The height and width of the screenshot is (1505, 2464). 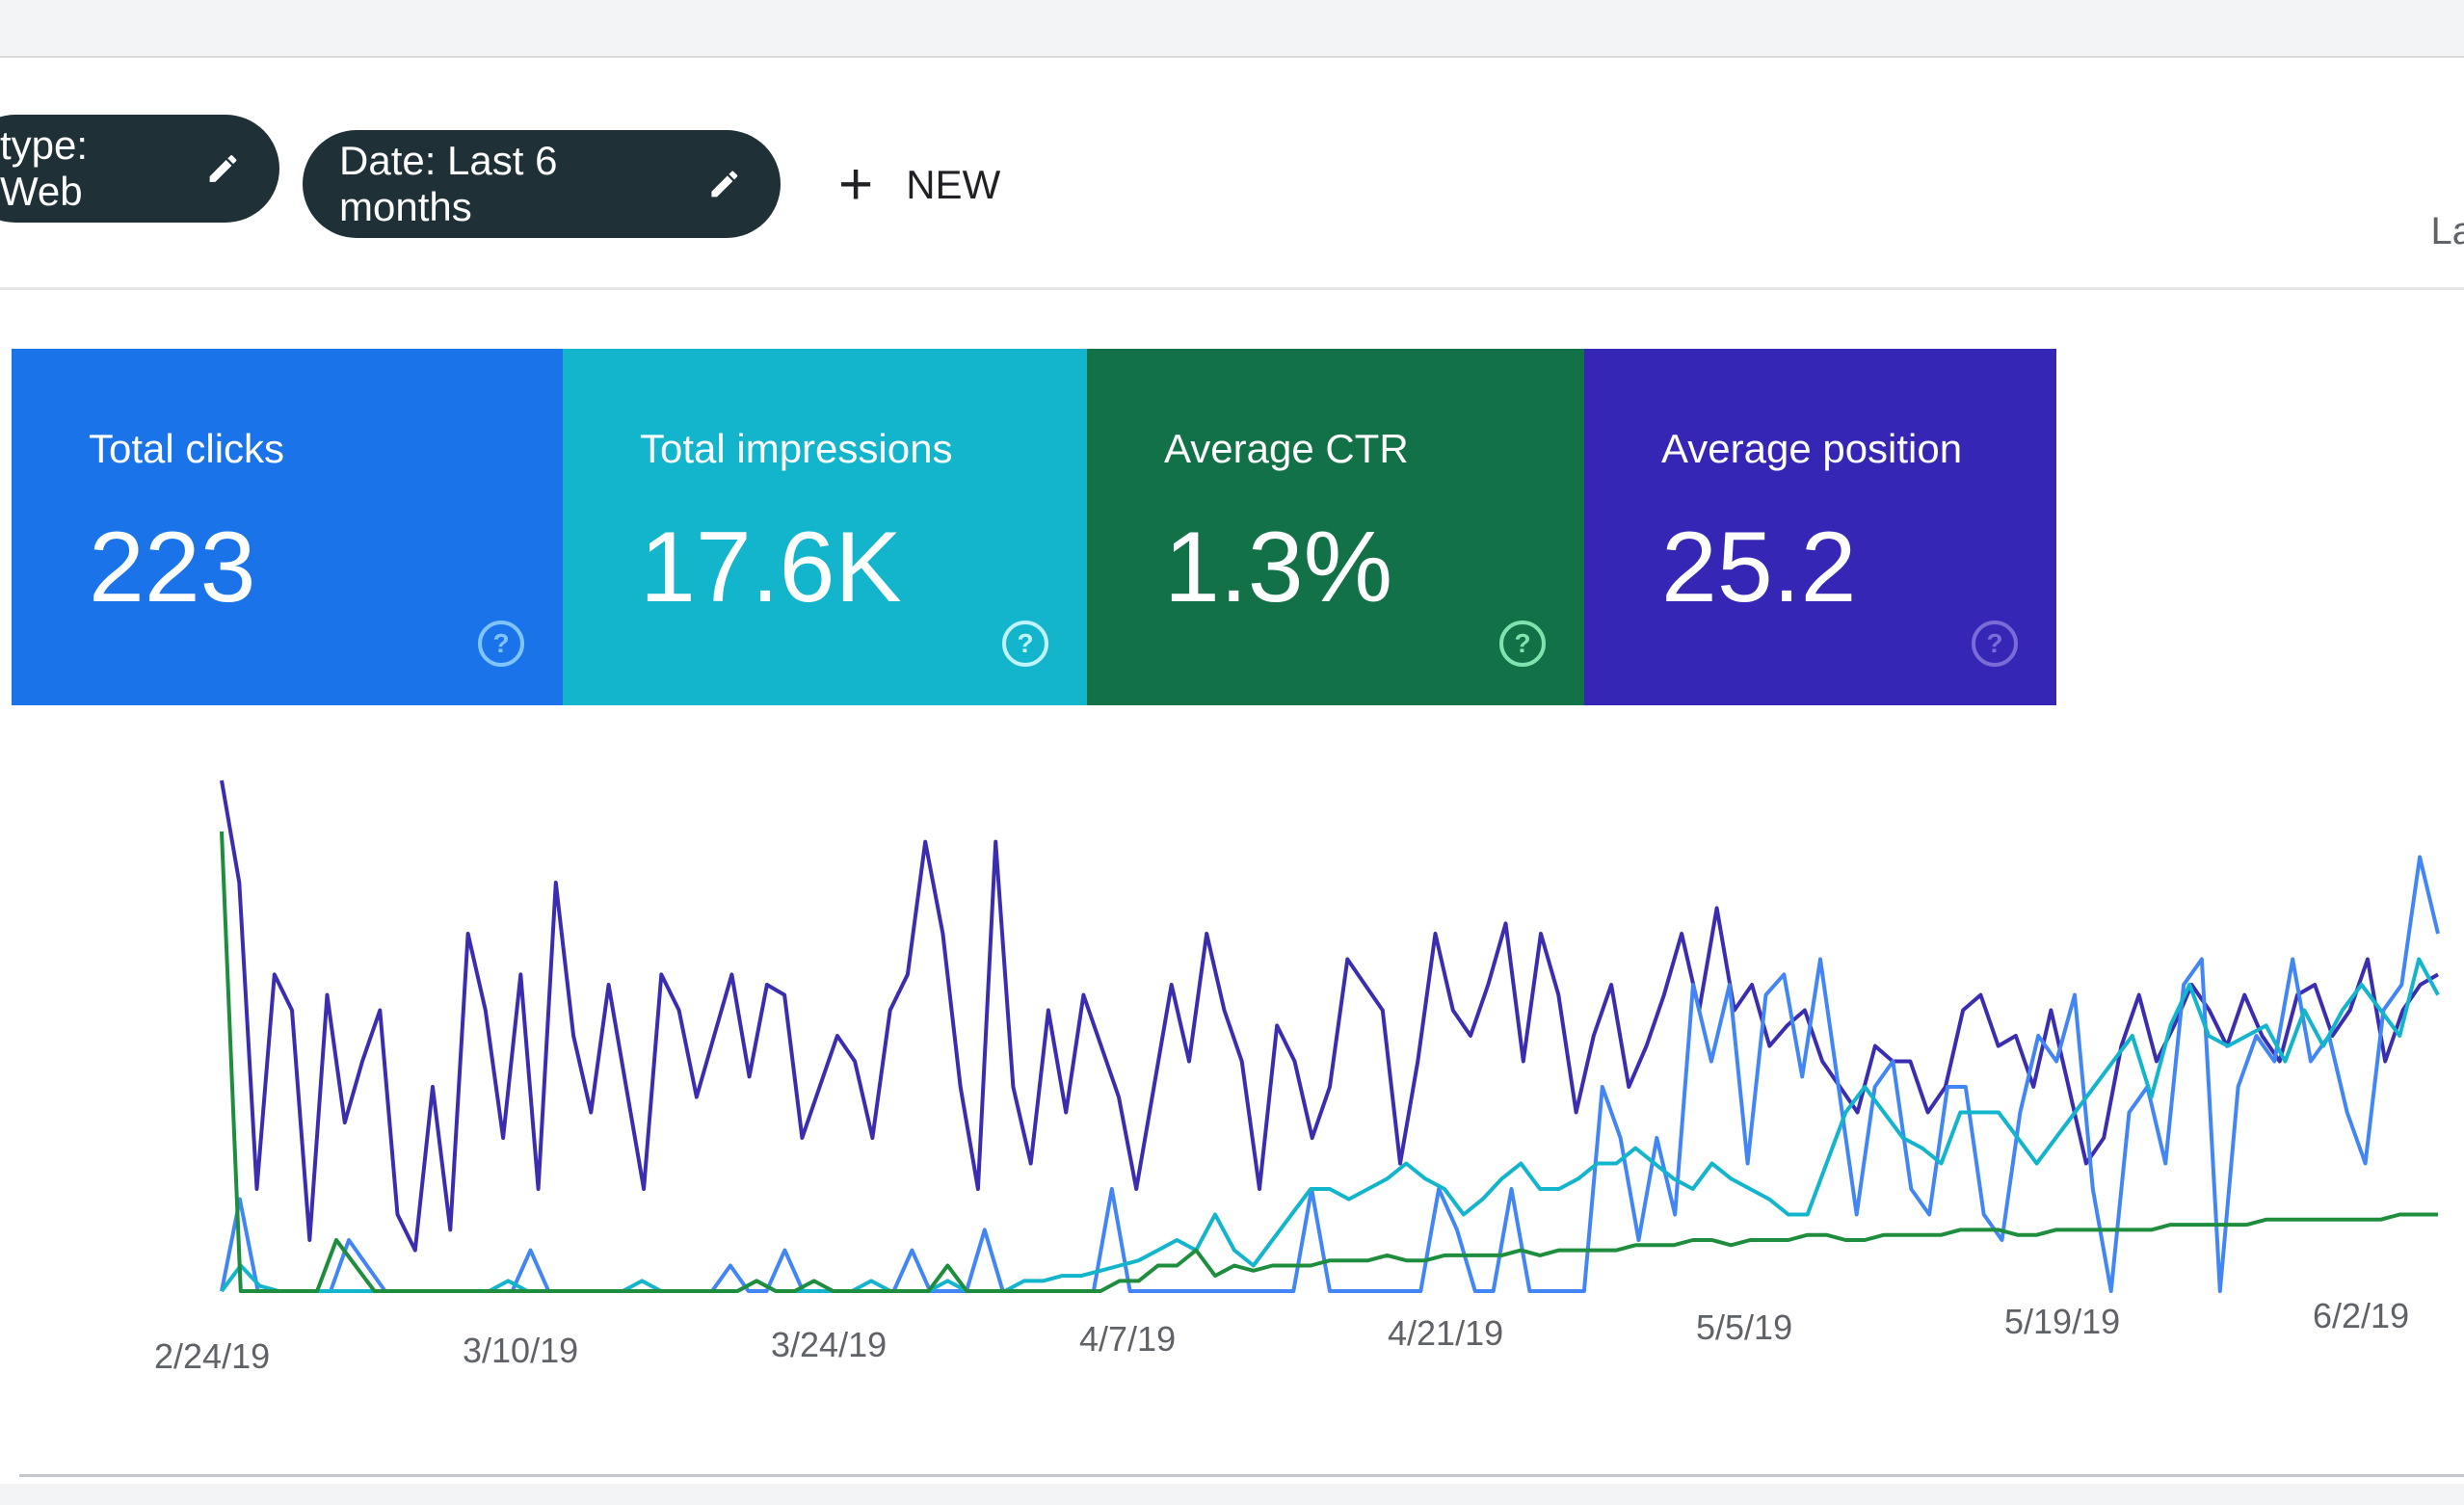 What do you see at coordinates (44, 168) in the screenshot?
I see `search-type-filter-label: type: Web` at bounding box center [44, 168].